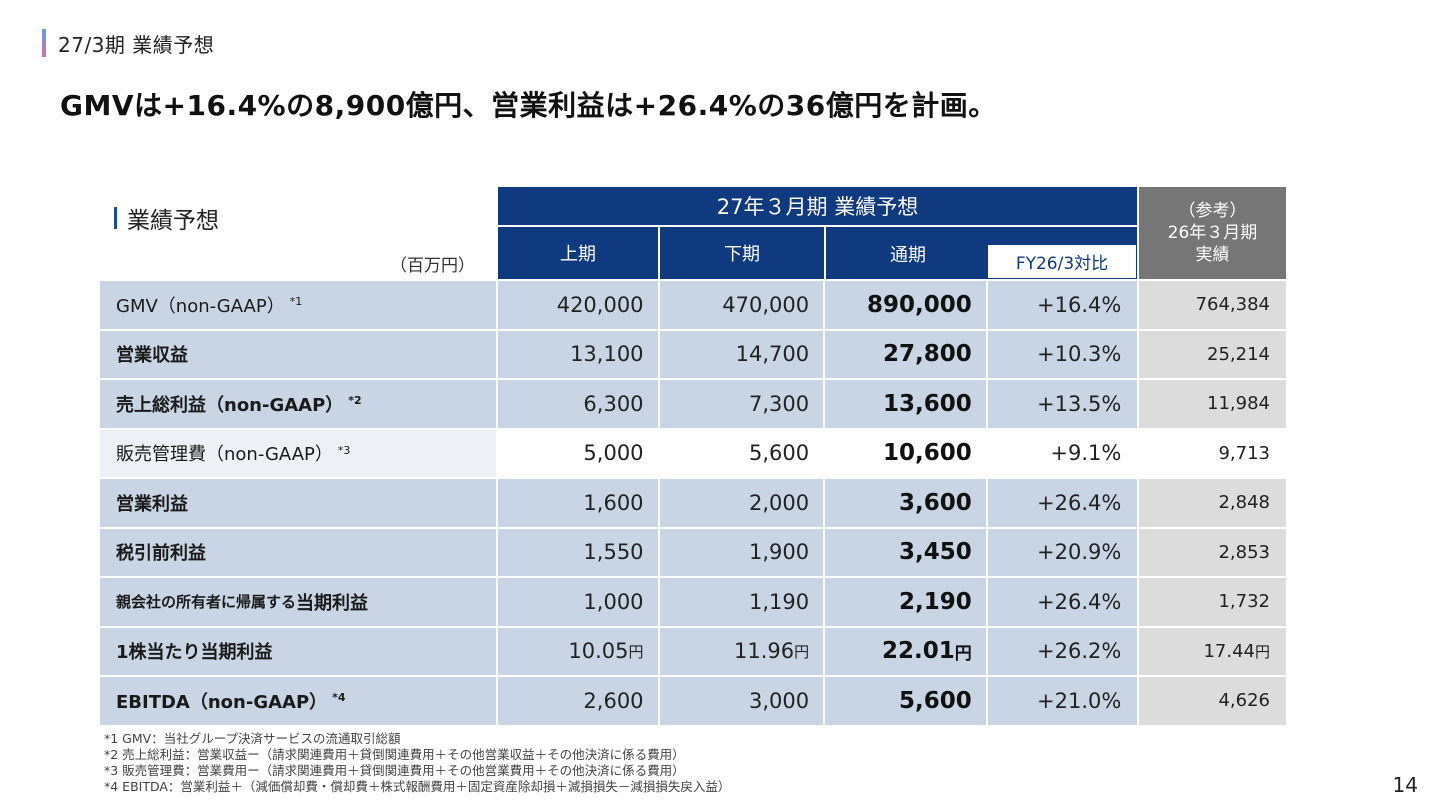 The image size is (1440, 810). What do you see at coordinates (298, 651) in the screenshot?
I see `row-label: 1株当たり当期利益` at bounding box center [298, 651].